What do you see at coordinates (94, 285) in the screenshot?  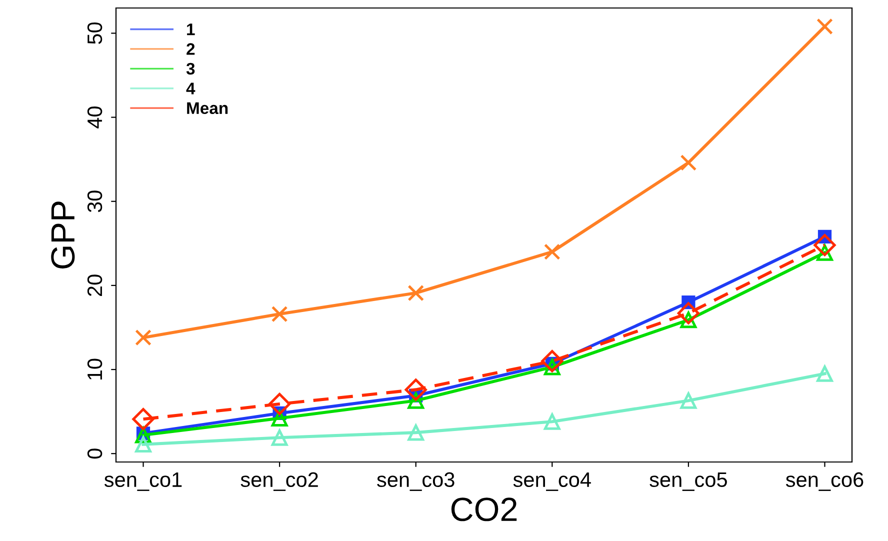 I see `y-tick-label: 20` at bounding box center [94, 285].